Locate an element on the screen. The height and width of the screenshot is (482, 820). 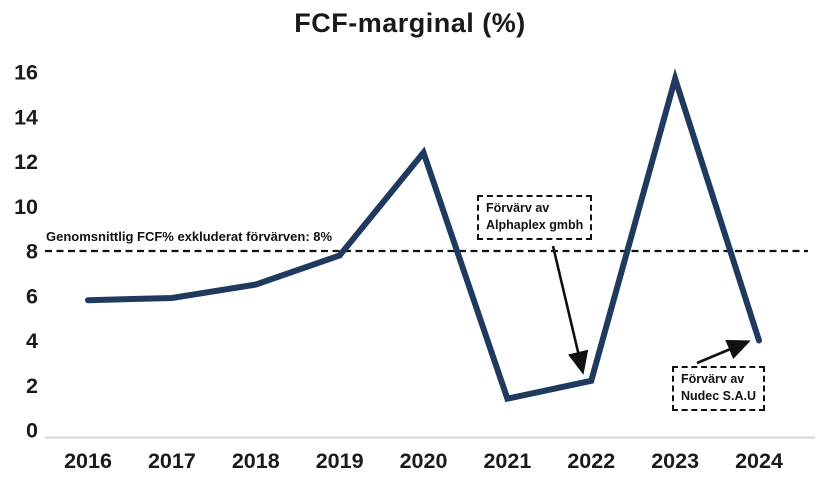
annotation-box-alphaplex: Förvärv av Alphaplex gmbh is located at coordinates (535, 217).